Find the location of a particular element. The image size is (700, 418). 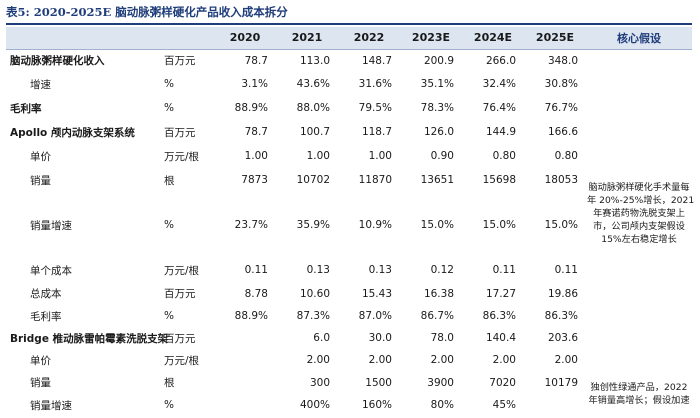

header-year: 2022 is located at coordinates (369, 38).